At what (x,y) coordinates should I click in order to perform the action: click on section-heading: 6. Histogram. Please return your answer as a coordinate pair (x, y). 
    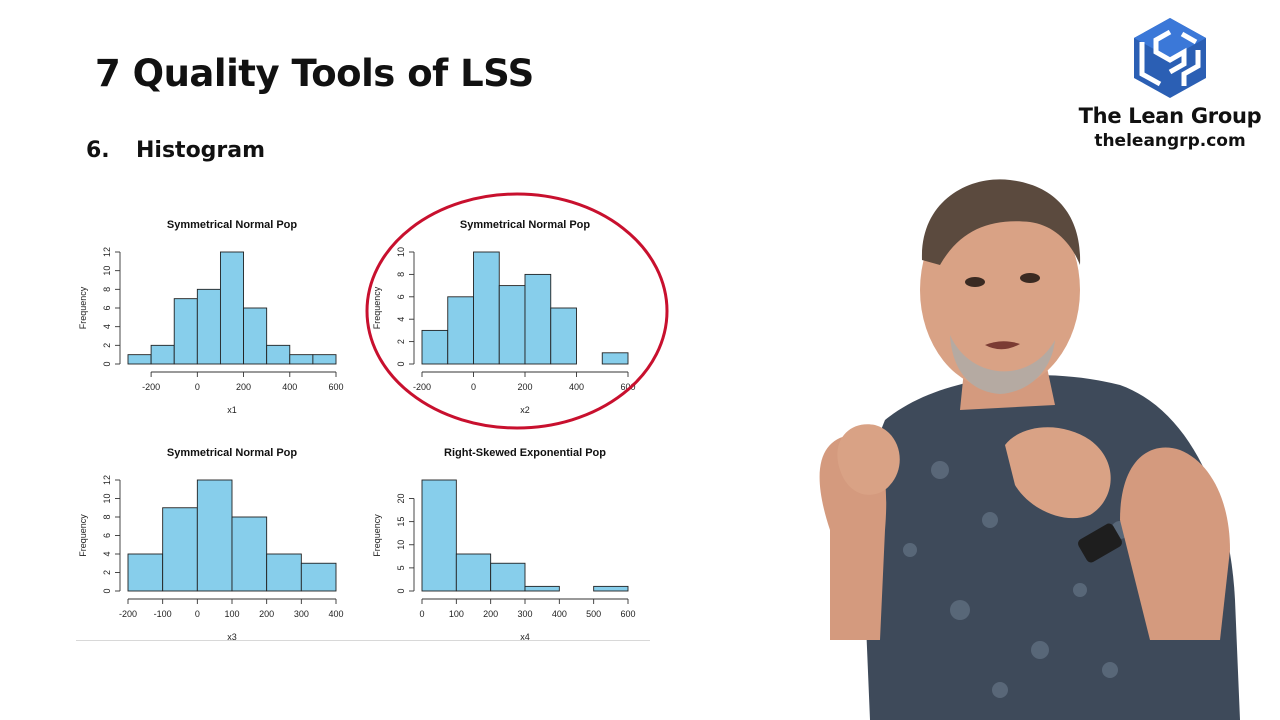
    Looking at the image, I should click on (175, 150).